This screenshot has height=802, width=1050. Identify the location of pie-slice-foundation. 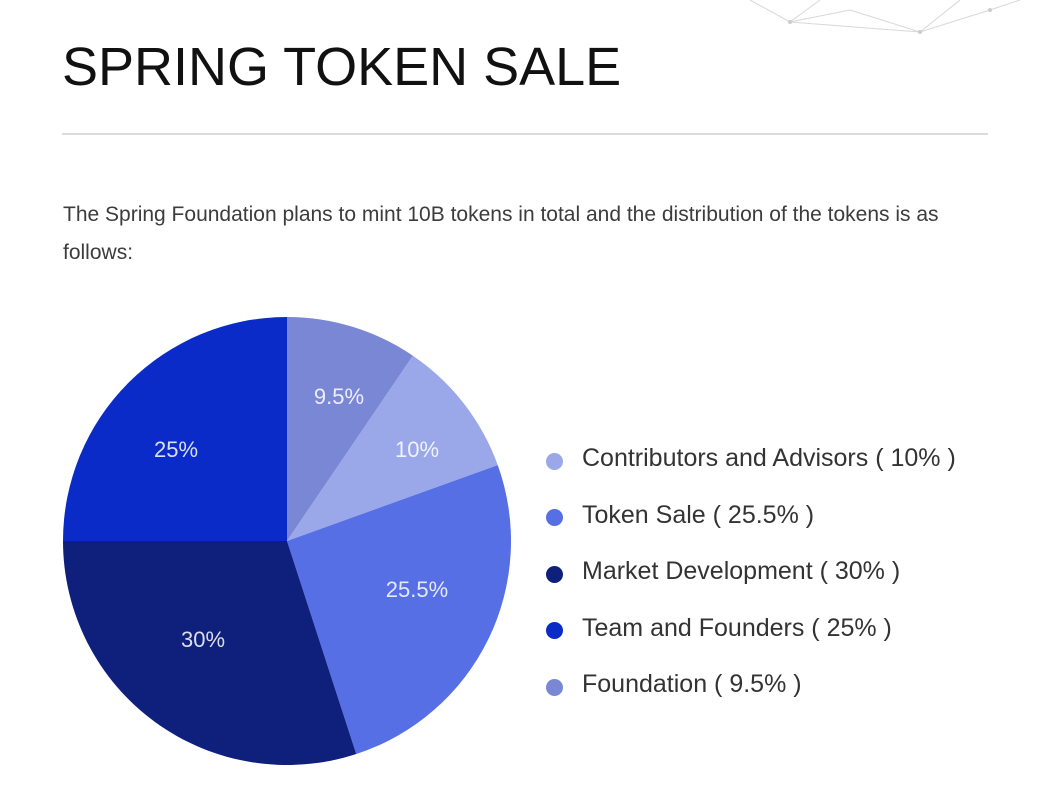
(350, 429).